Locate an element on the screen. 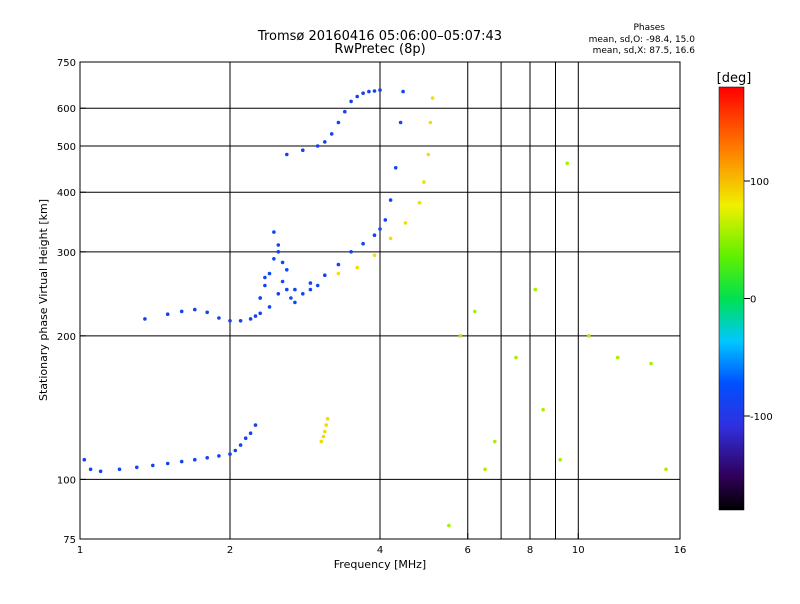 This screenshot has width=800, height=604. phase-stats-heading: Phases is located at coordinates (649, 28).